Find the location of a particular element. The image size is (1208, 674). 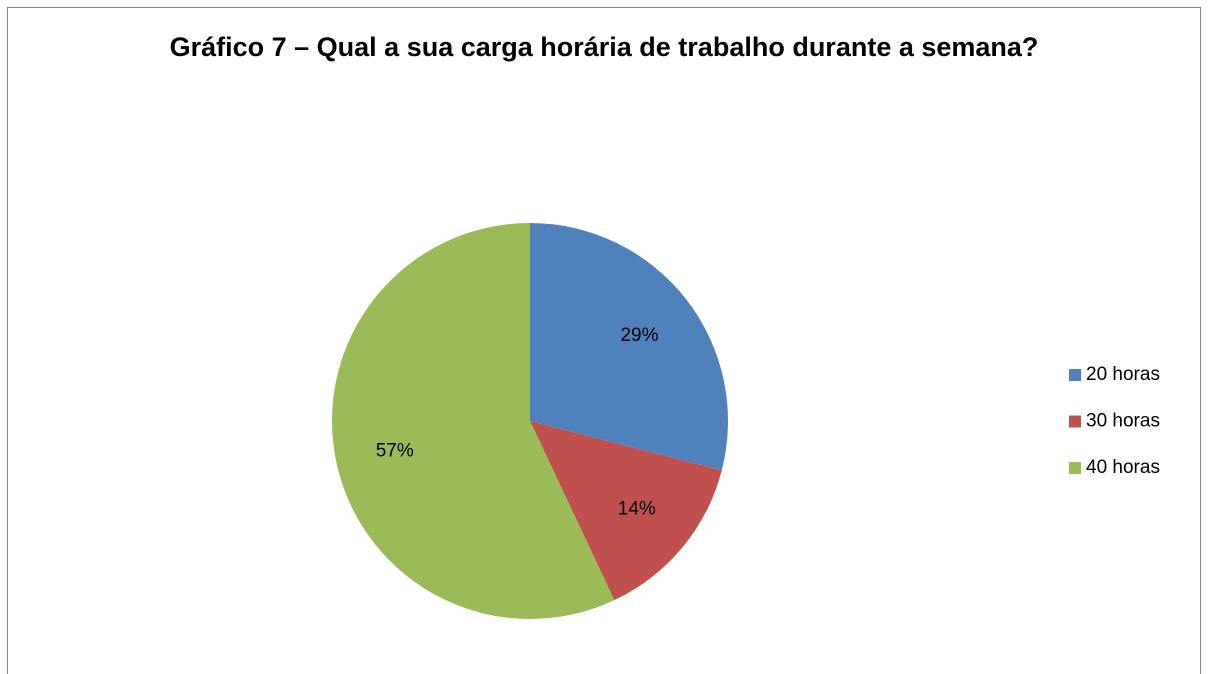

data-label: 29% is located at coordinates (639, 335).